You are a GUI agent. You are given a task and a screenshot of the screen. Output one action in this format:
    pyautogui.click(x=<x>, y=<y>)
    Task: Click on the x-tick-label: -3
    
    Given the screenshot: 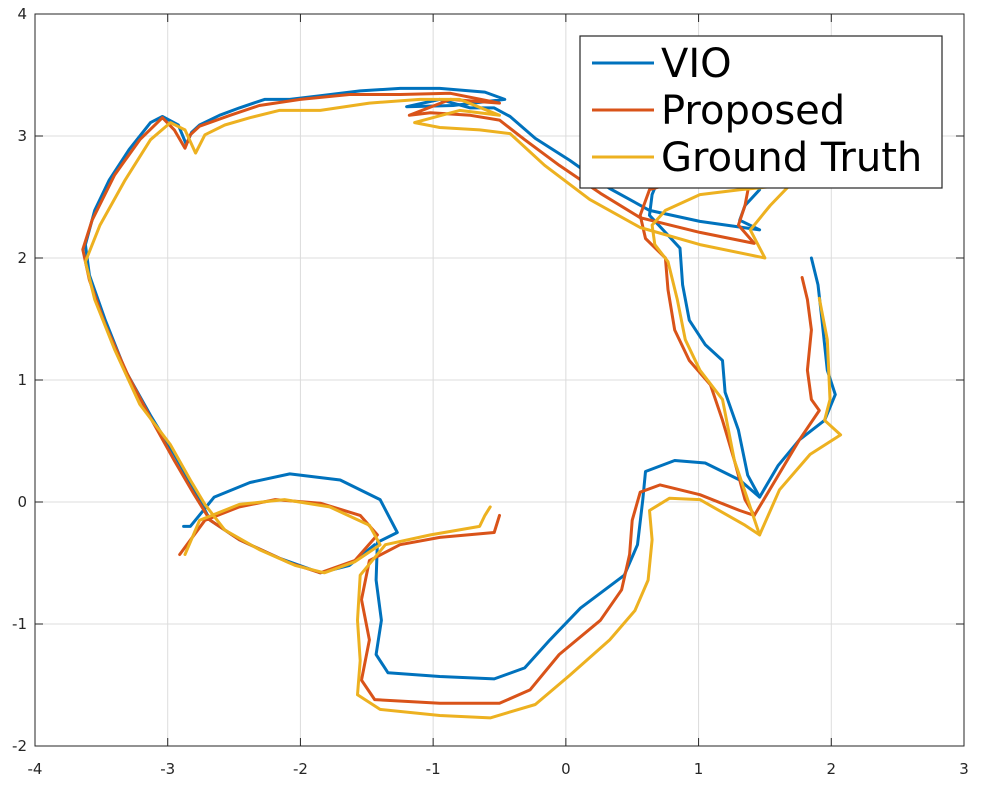 What is the action you would take?
    pyautogui.click(x=167, y=769)
    